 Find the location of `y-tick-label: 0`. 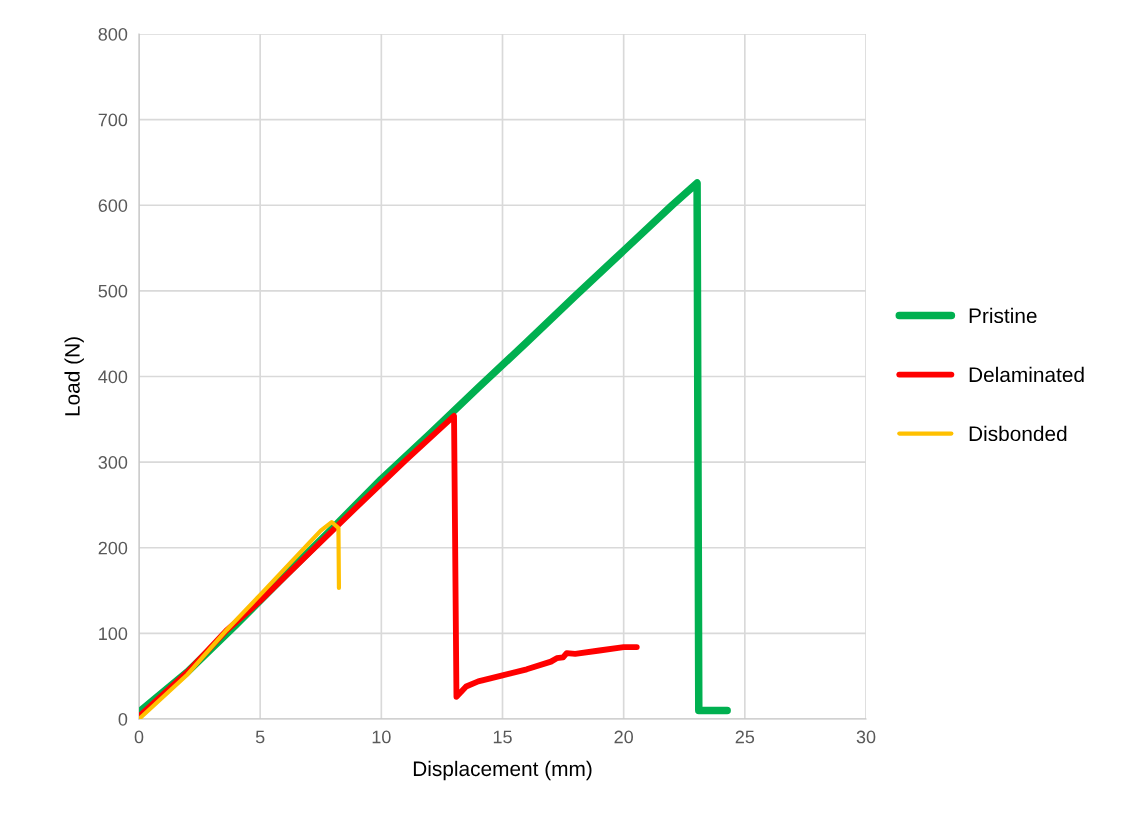

y-tick-label: 0 is located at coordinates (123, 719).